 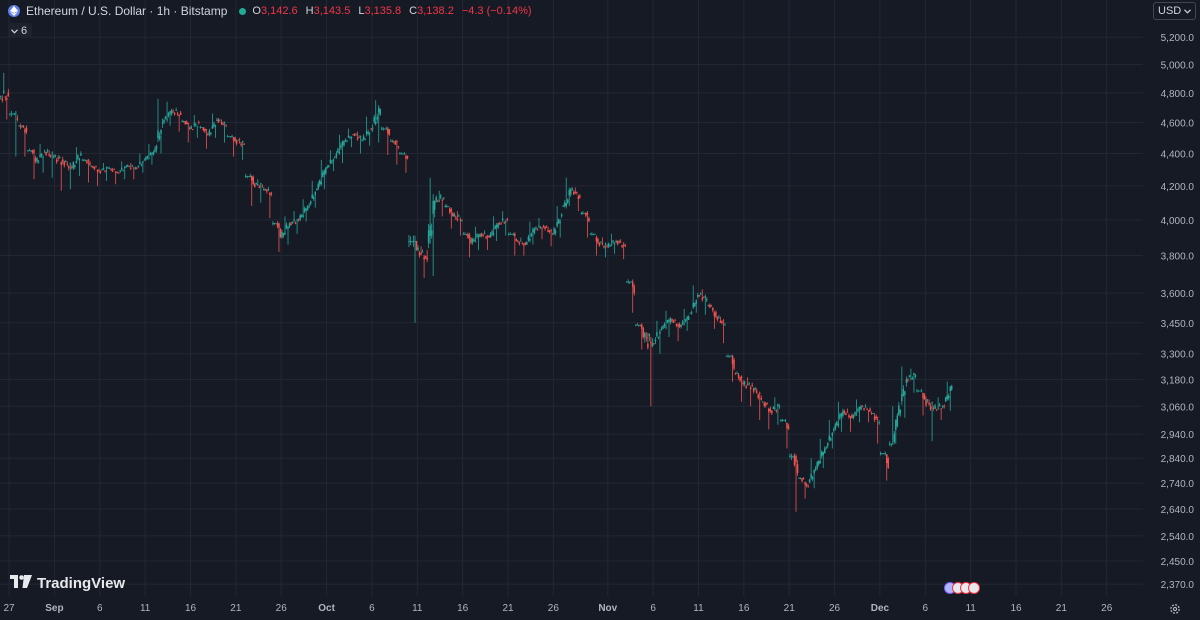 I want to click on event-icon, so click(x=974, y=588).